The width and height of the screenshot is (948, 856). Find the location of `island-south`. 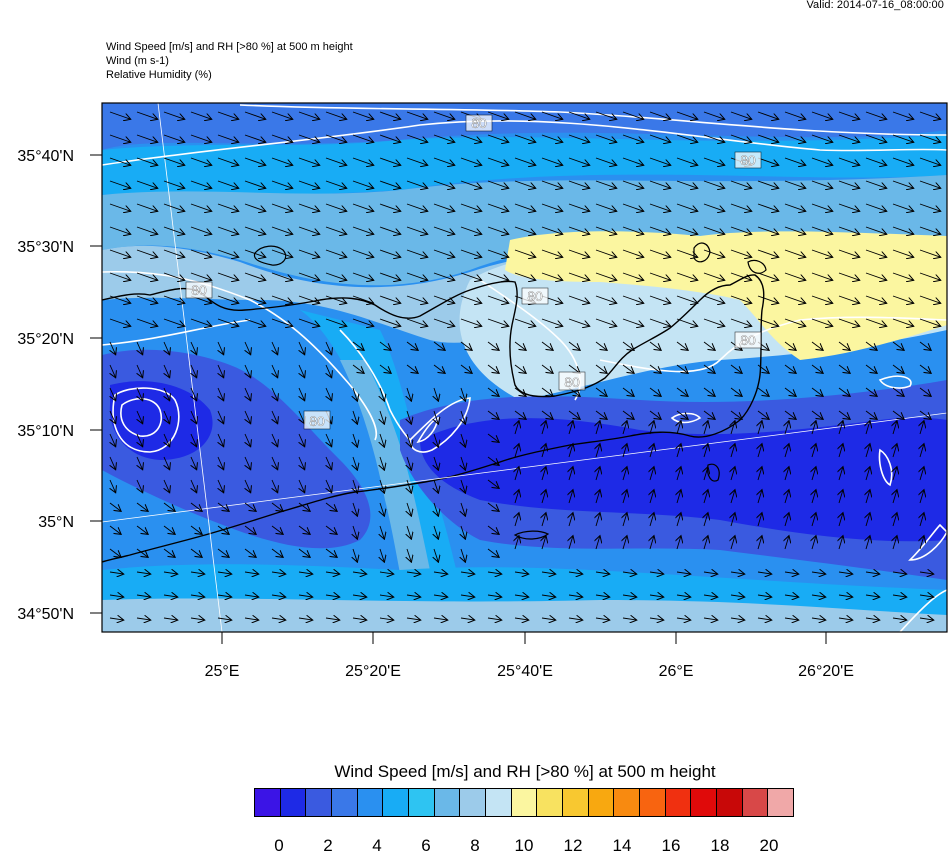

island-south is located at coordinates (531, 535).